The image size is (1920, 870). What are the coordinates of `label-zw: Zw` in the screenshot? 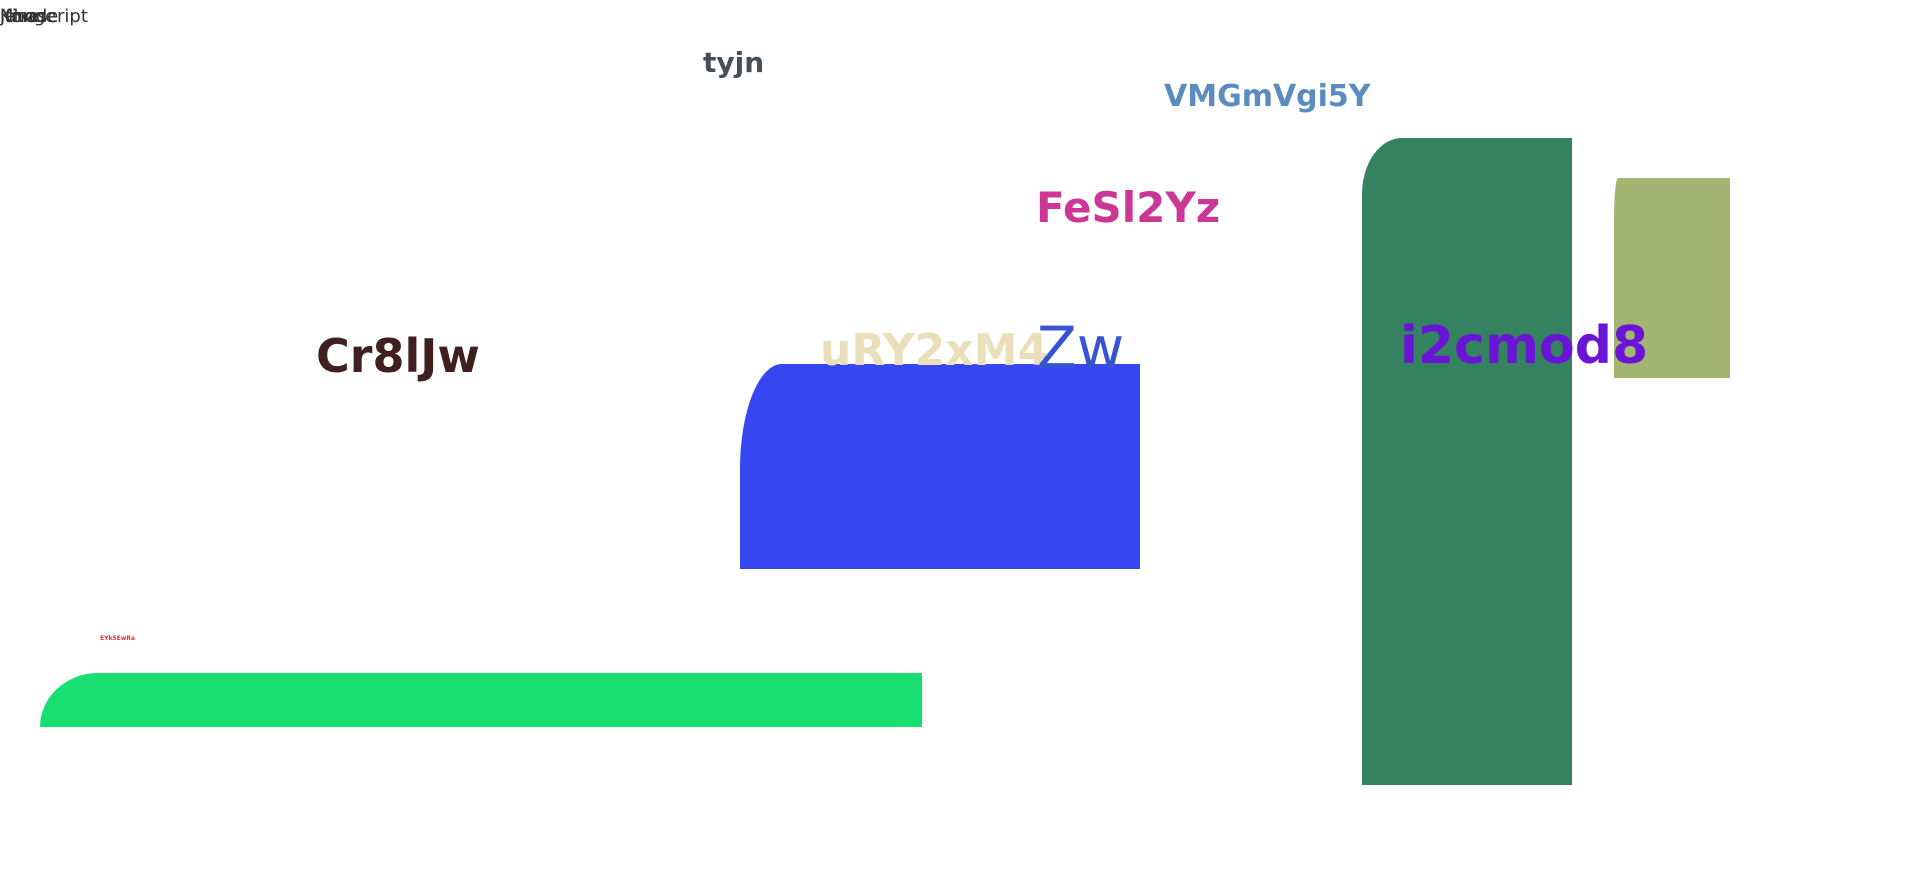 It's located at (1081, 348).